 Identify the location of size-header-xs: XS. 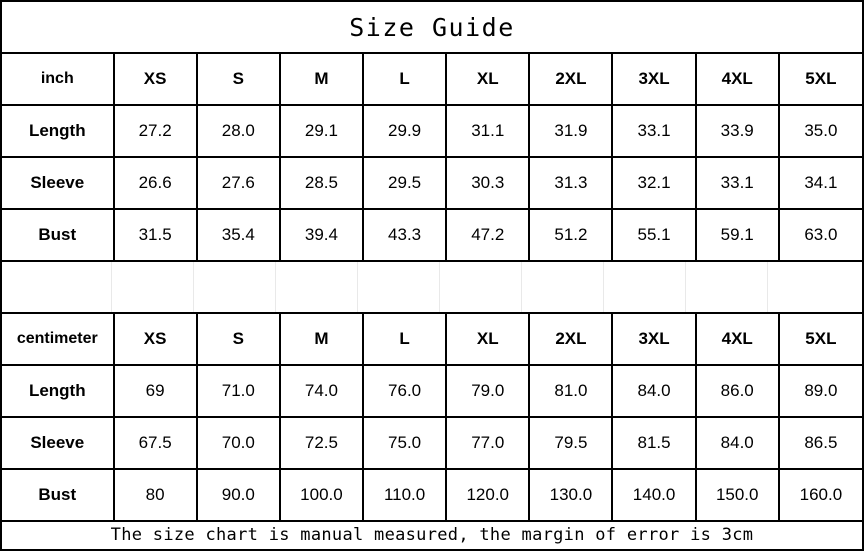
(155, 80).